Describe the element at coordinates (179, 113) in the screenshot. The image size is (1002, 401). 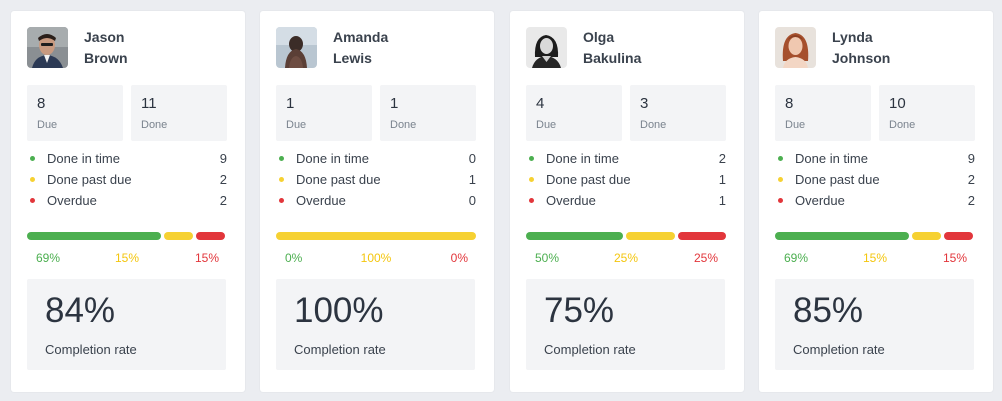
I see `done-tile: 11 Done` at that location.